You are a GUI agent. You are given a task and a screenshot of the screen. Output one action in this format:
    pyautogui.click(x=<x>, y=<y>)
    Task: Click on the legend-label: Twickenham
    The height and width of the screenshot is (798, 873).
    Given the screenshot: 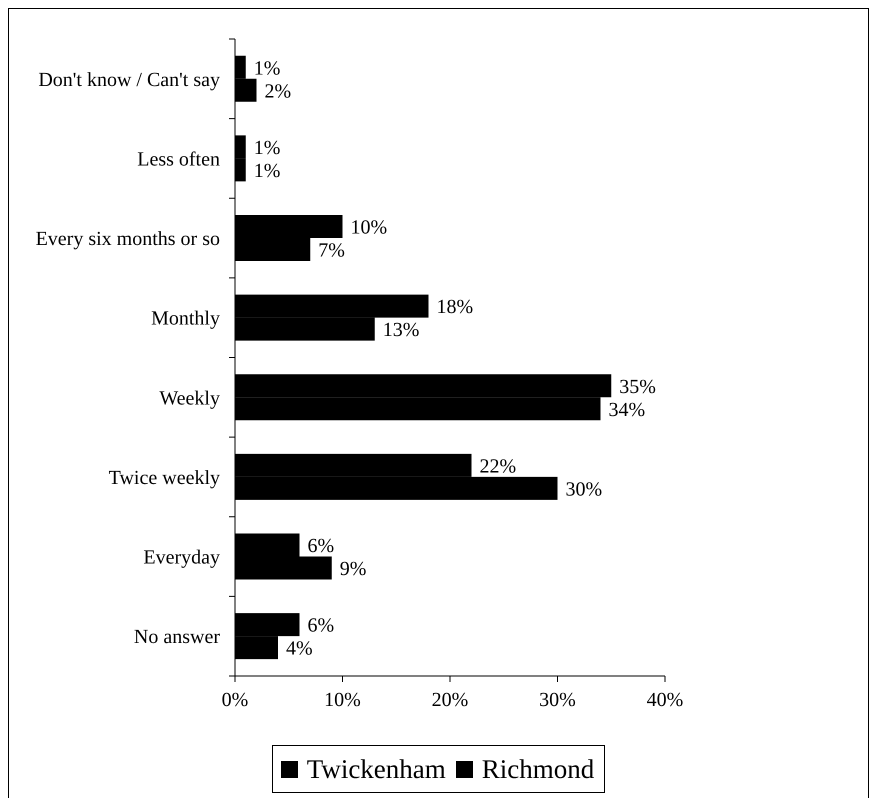 What is the action you would take?
    pyautogui.click(x=376, y=769)
    